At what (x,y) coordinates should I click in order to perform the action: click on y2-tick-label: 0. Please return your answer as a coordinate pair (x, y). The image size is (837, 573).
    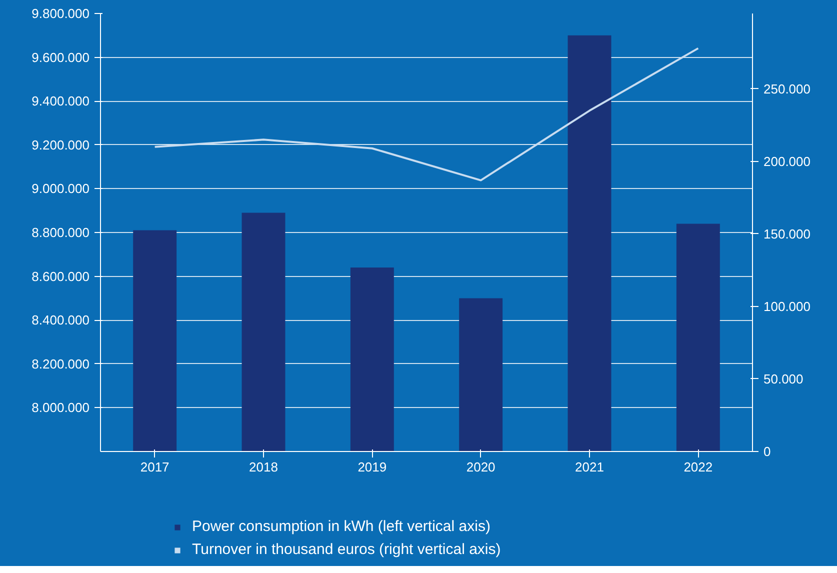
    Looking at the image, I should click on (767, 451).